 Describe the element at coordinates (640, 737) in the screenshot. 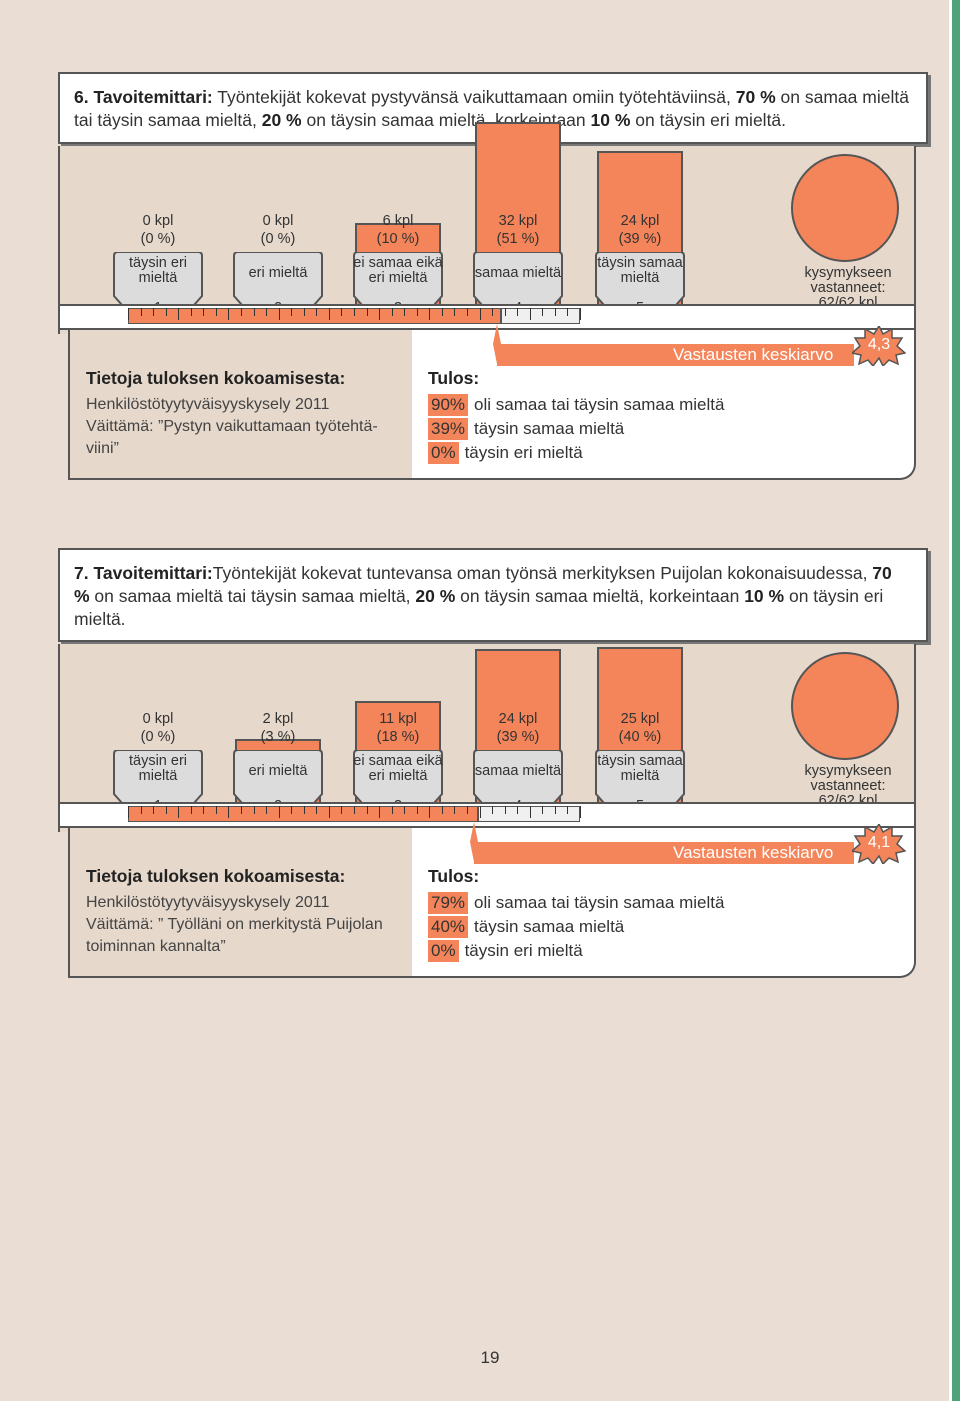

I see `answer-count-pct: (40 %)` at that location.